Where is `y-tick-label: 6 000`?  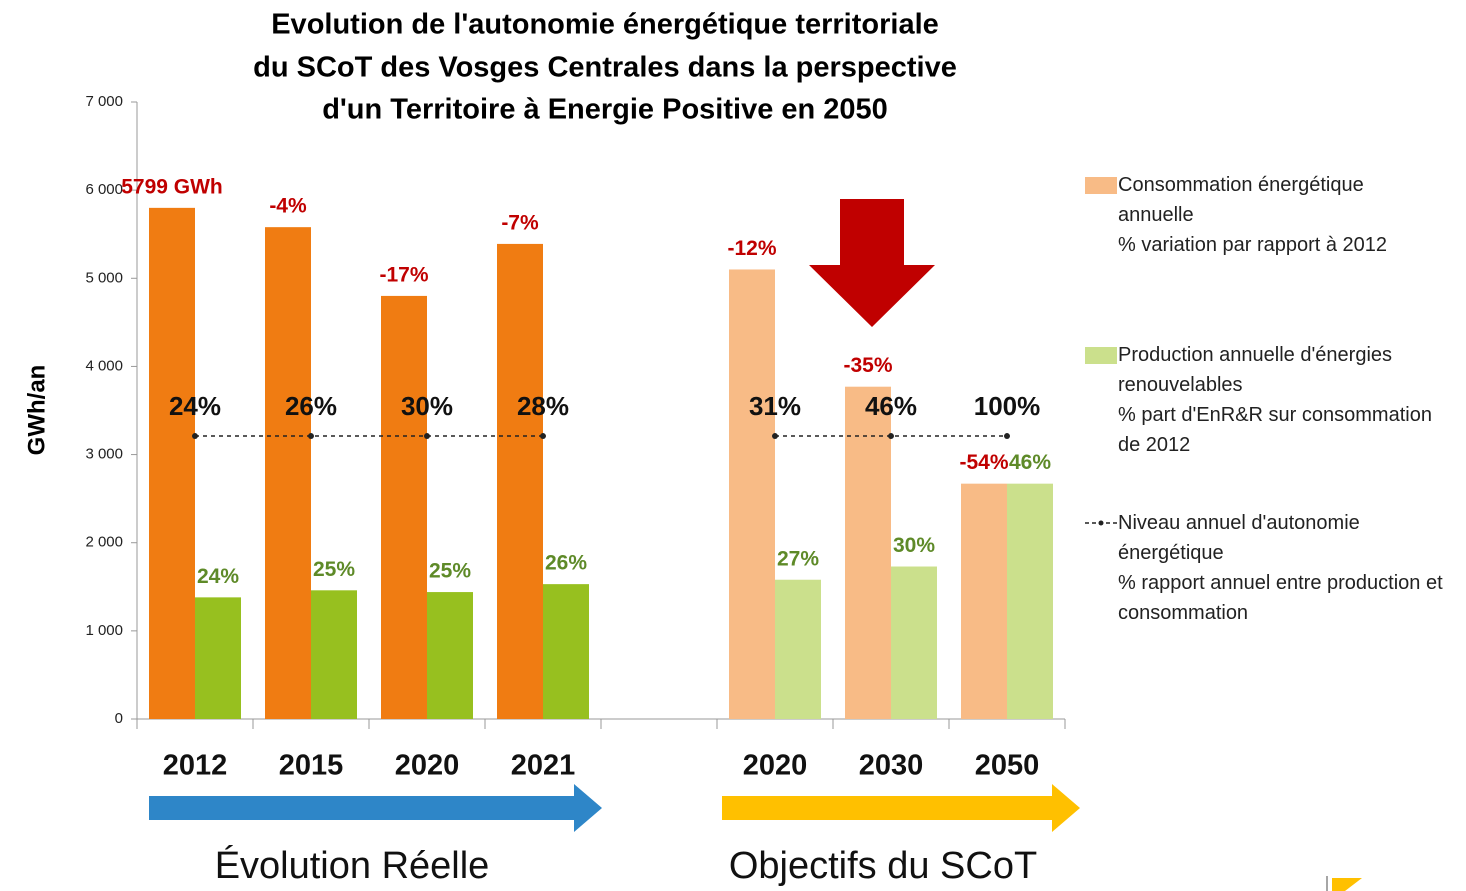
y-tick-label: 6 000 is located at coordinates (104, 189).